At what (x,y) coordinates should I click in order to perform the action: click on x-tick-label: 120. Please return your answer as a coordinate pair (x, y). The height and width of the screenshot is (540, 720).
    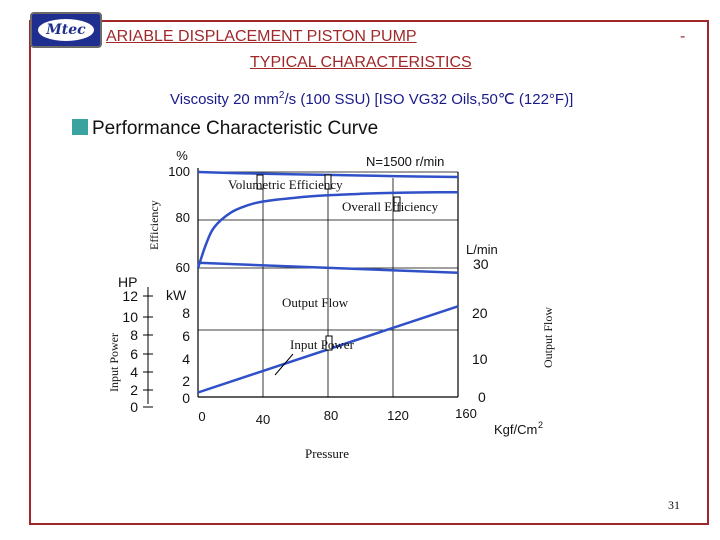
    Looking at the image, I should click on (398, 415).